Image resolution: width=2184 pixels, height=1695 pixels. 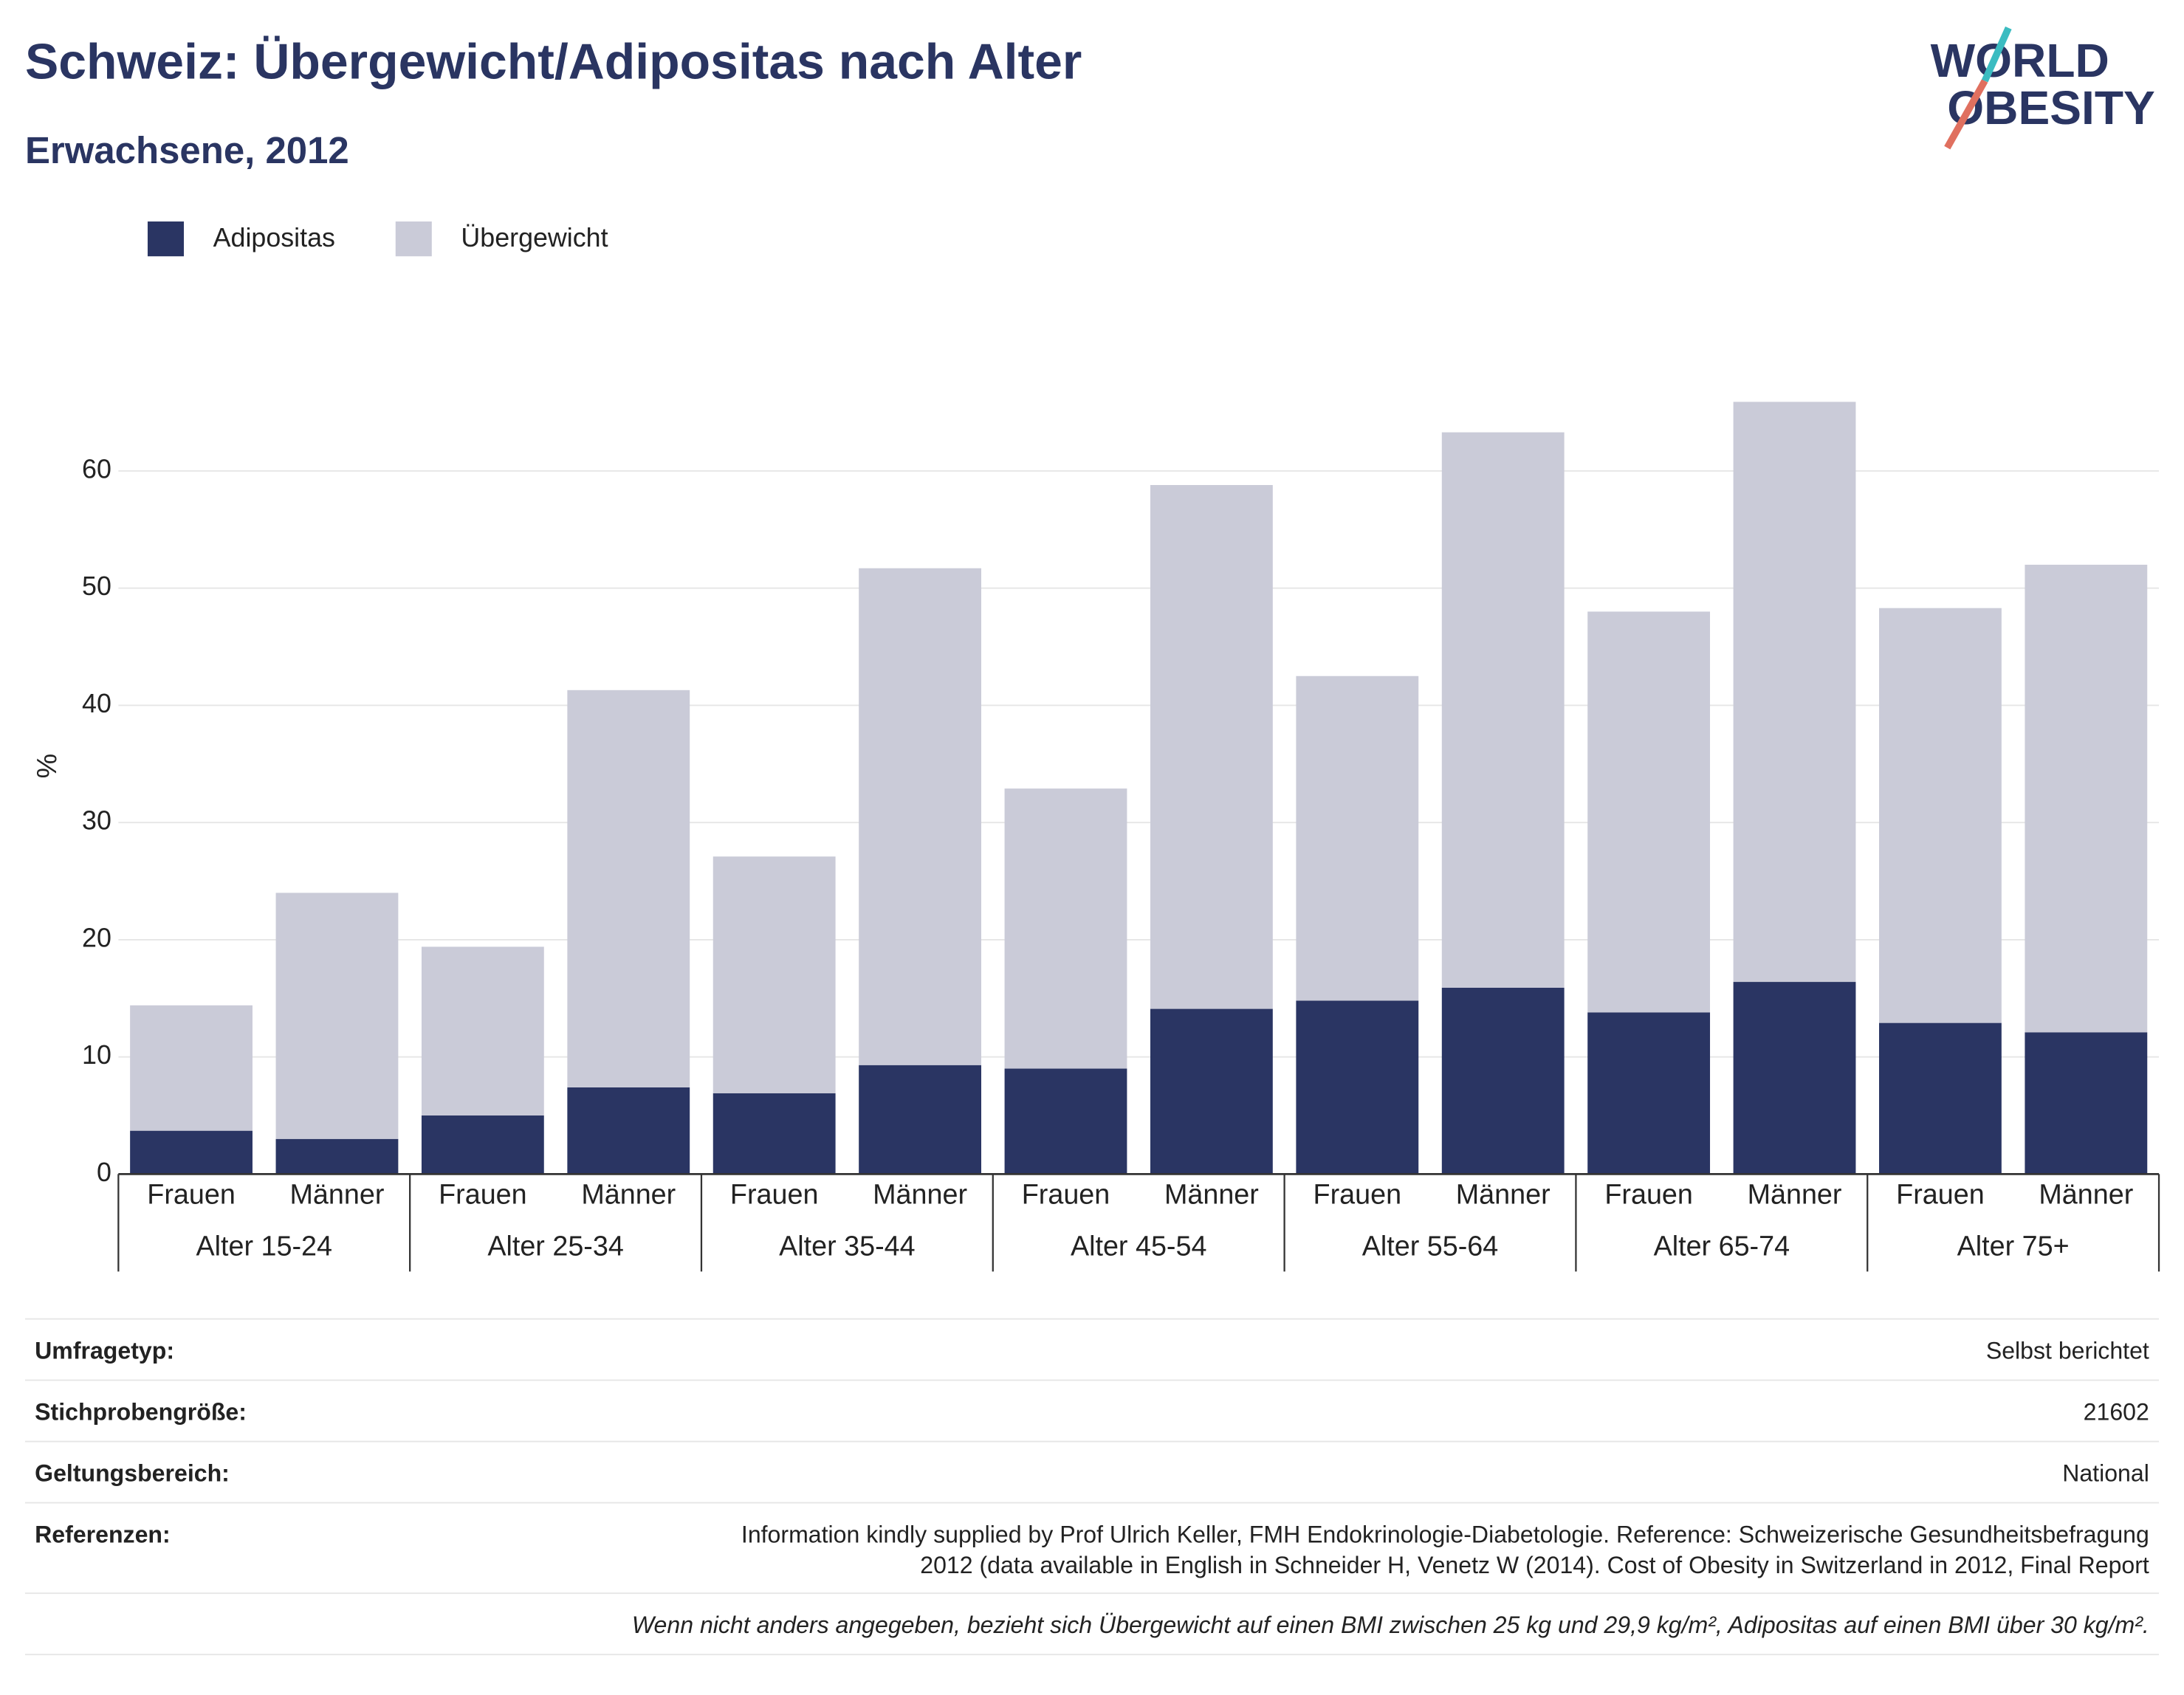 What do you see at coordinates (535, 237) in the screenshot?
I see `legend-label: Übergewicht` at bounding box center [535, 237].